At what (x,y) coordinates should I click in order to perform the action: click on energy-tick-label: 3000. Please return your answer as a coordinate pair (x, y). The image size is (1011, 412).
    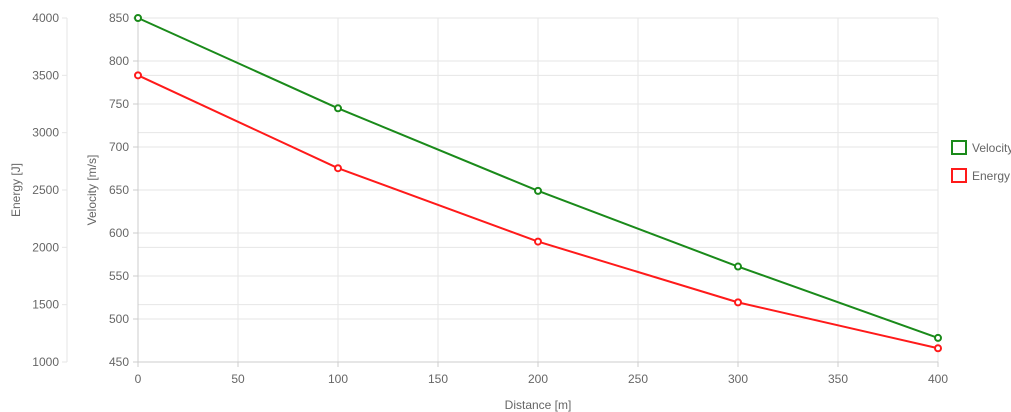
    Looking at the image, I should click on (45, 133).